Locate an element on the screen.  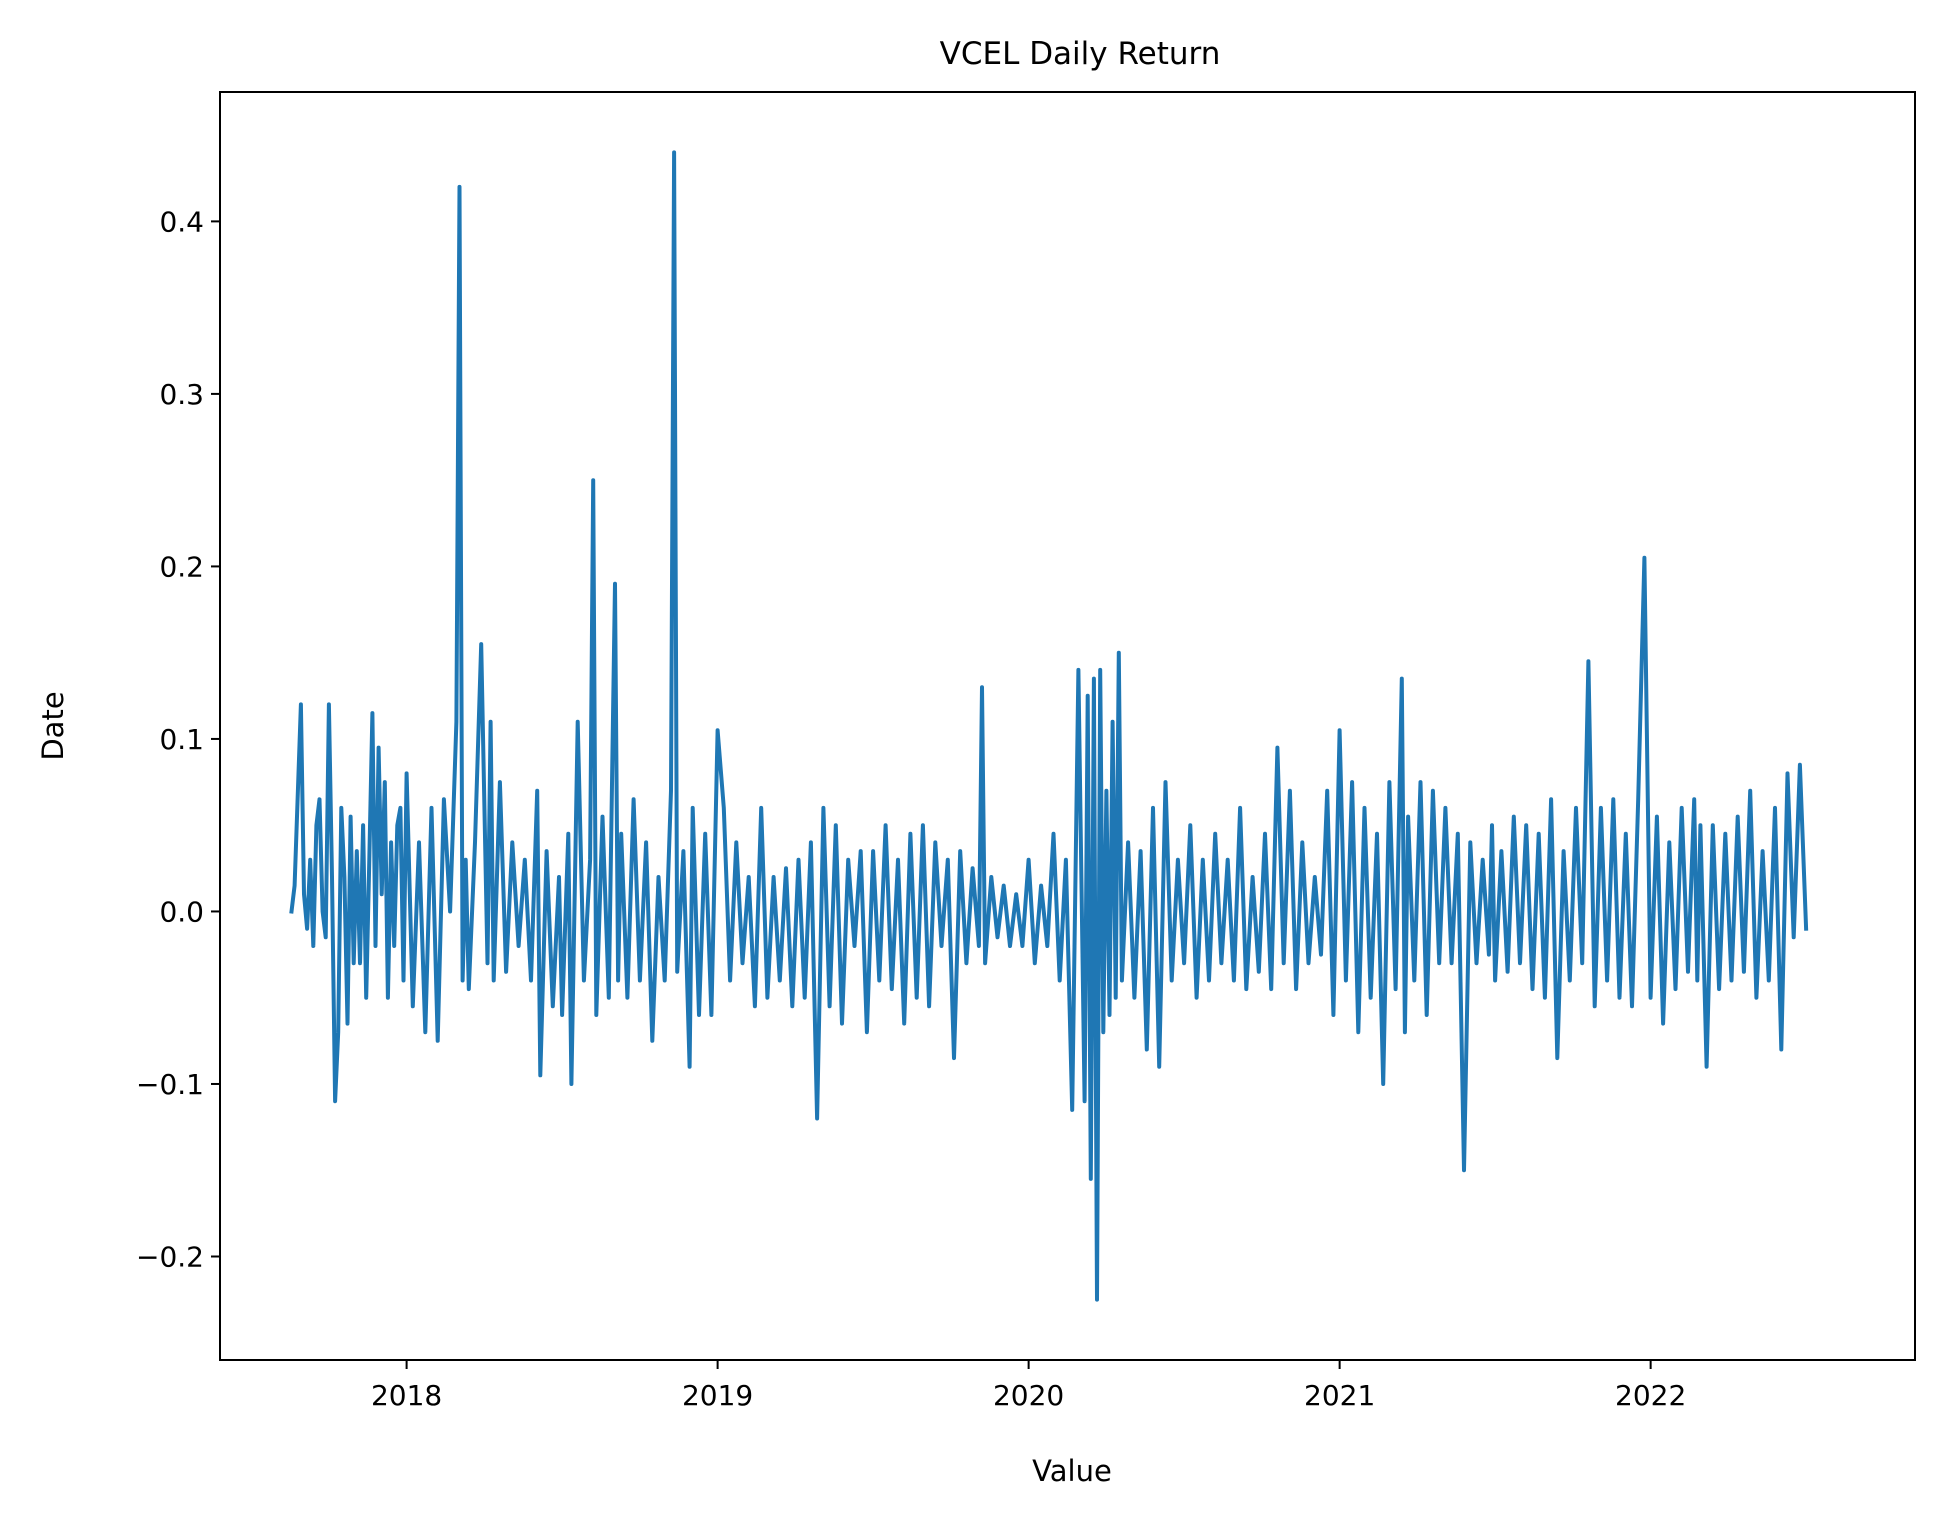
y-tick-label: −0.1 is located at coordinates (170, 1084).